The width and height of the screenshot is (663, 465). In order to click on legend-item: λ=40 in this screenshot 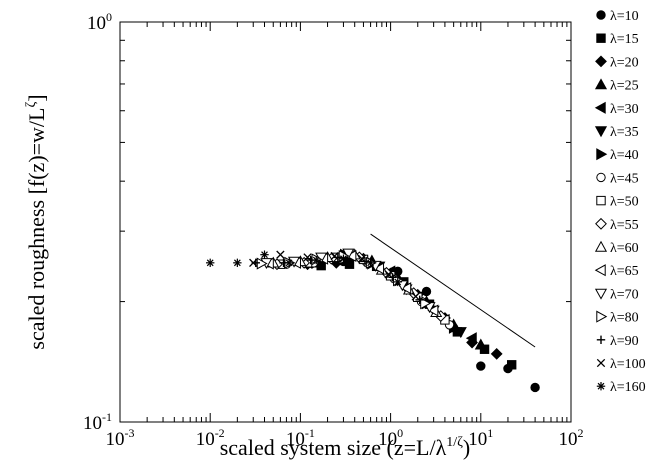, I will do `click(617, 155)`.